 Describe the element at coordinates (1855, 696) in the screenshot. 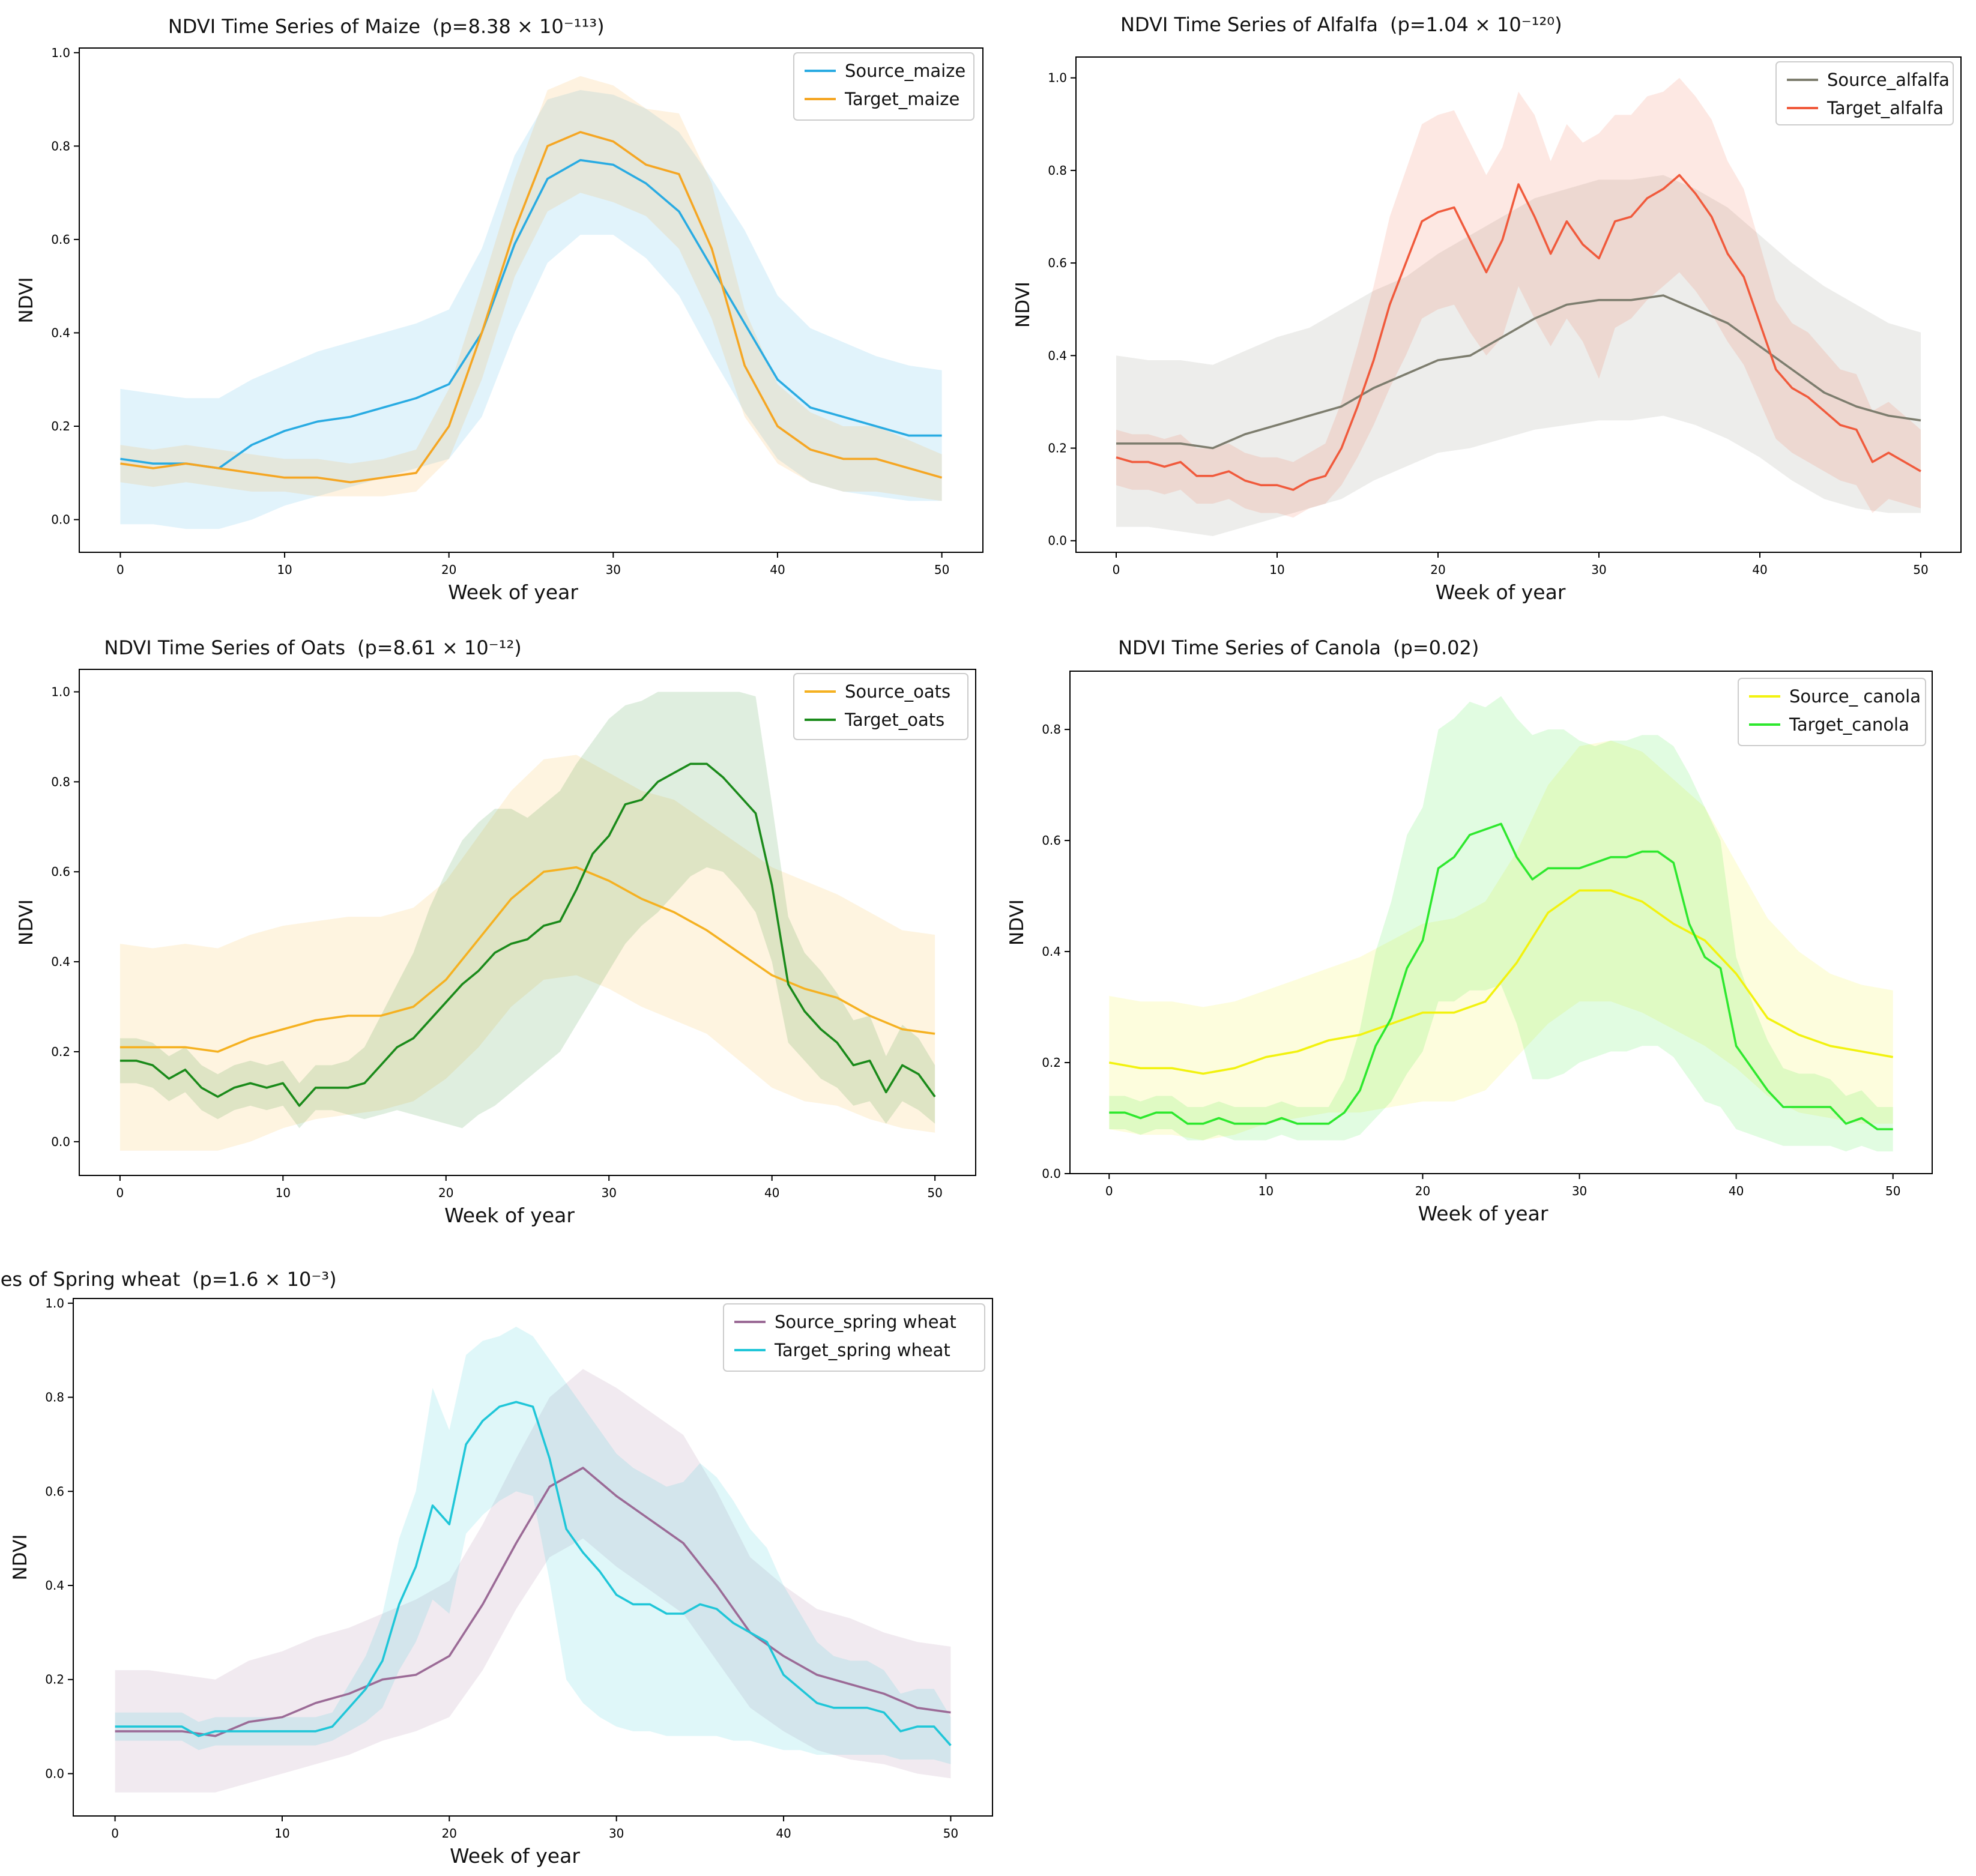

I see `legend-label-0: Source_ canola` at that location.